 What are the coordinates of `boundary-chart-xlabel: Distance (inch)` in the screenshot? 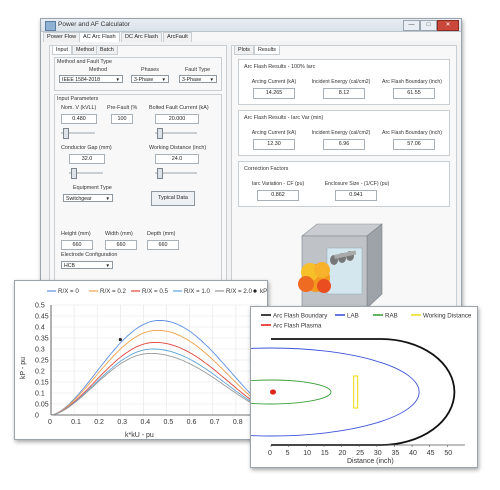 It's located at (370, 461).